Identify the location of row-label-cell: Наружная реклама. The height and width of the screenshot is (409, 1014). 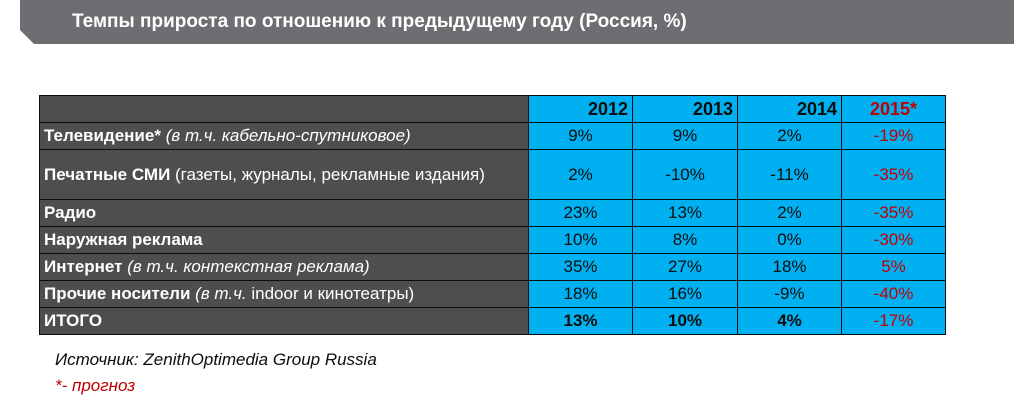
(284, 240).